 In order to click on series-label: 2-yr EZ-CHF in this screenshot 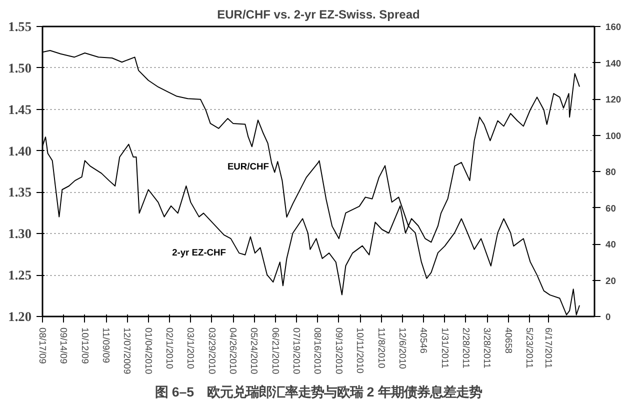, I will do `click(199, 253)`.